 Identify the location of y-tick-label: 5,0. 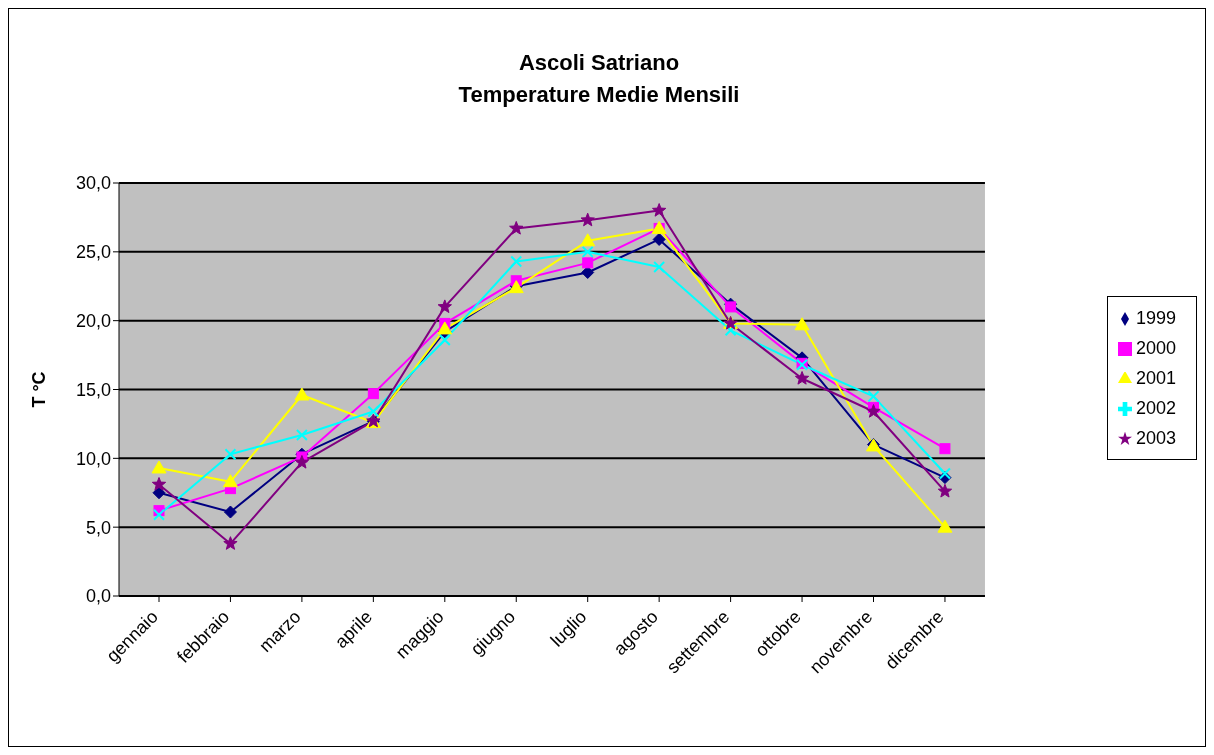
(98, 527).